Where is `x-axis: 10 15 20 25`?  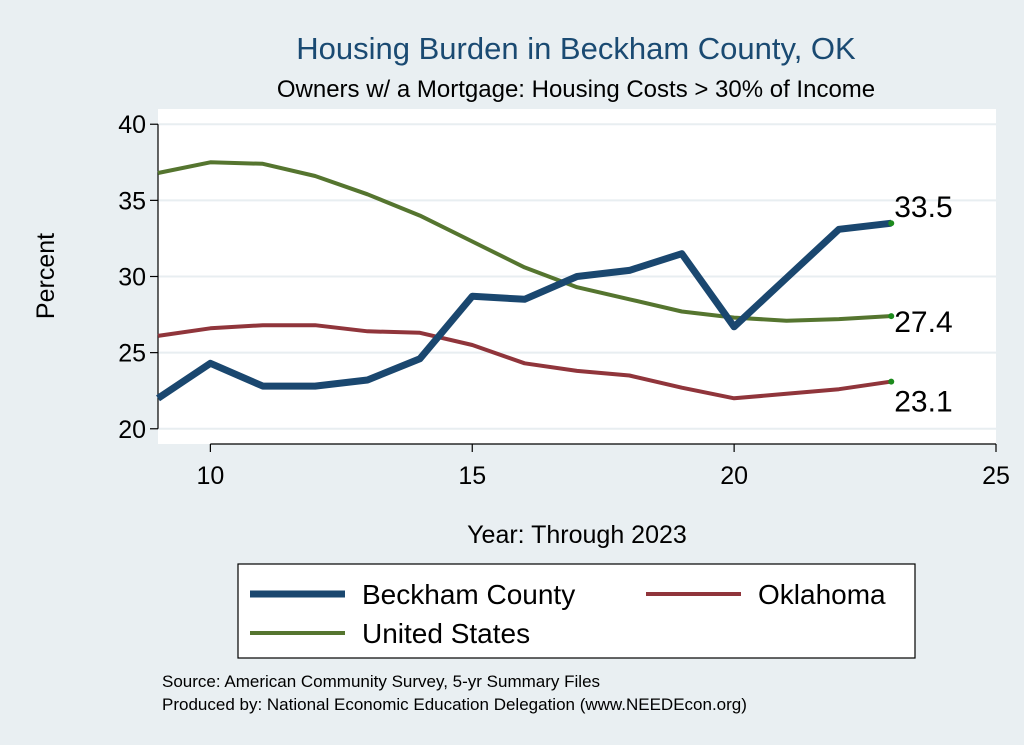
x-axis: 10 15 20 25 is located at coordinates (603, 467).